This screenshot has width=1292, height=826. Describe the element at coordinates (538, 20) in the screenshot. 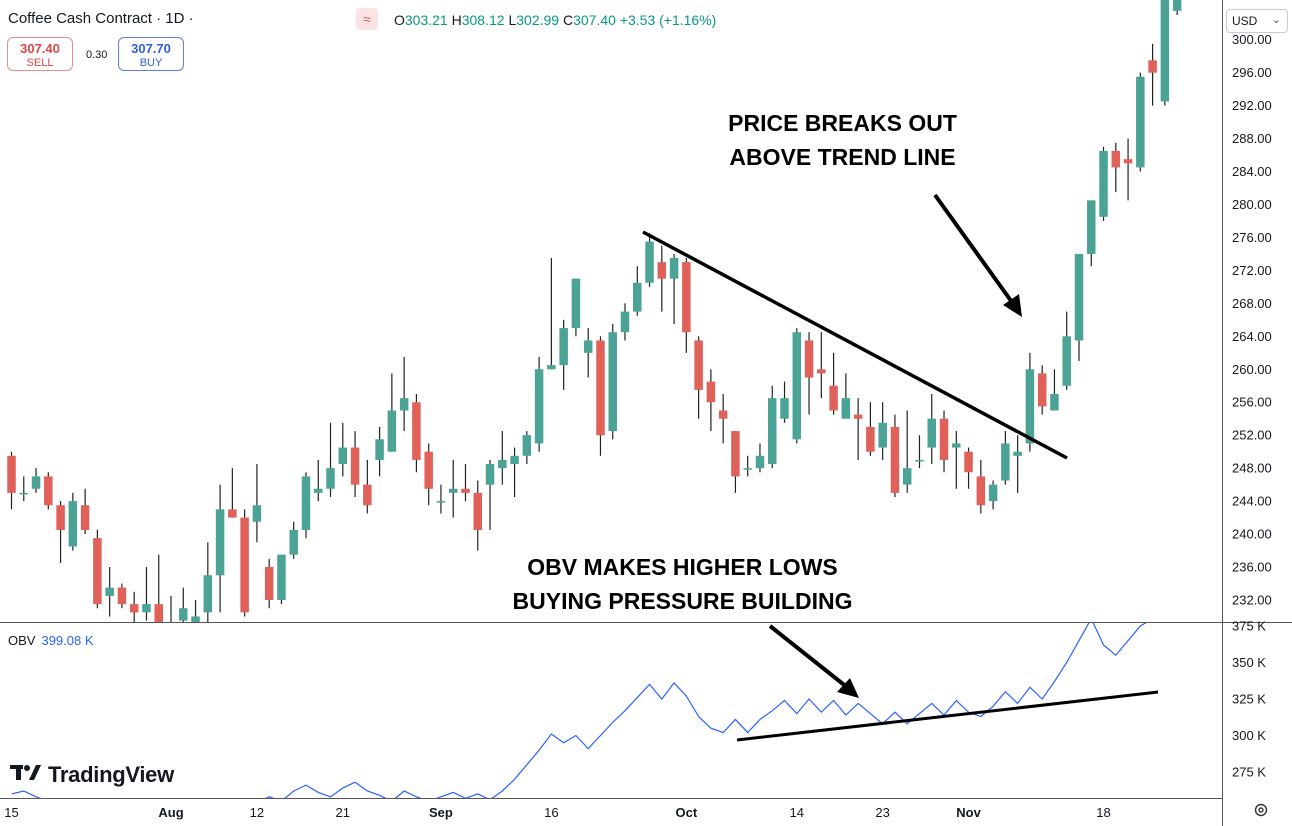

I see `low-value: 302.99` at that location.